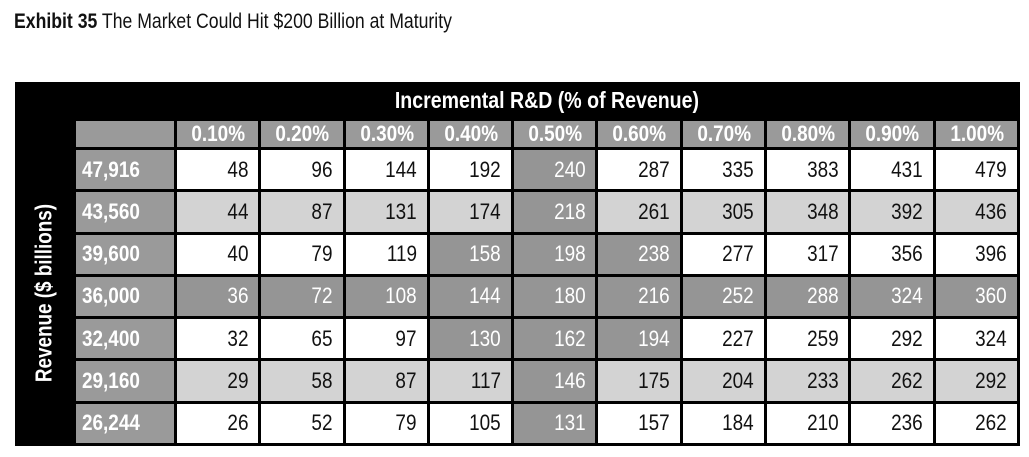 The width and height of the screenshot is (1029, 457). I want to click on column-header: 0.10%, so click(217, 134).